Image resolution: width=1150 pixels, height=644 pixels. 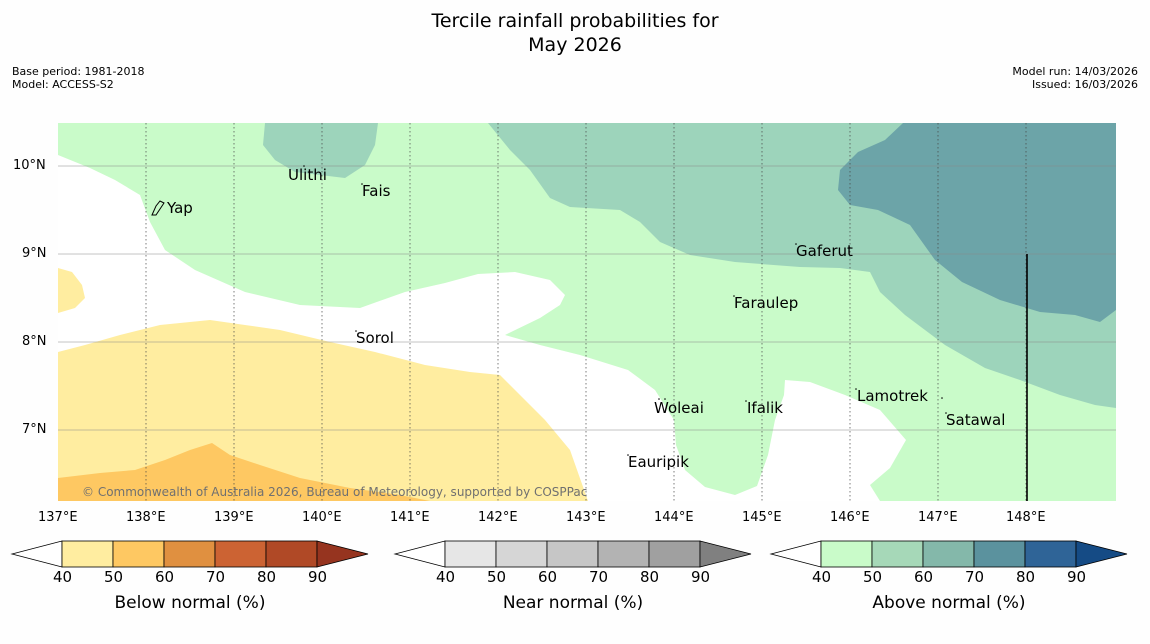 I want to click on cb-below-tick: 80, so click(x=267, y=577).